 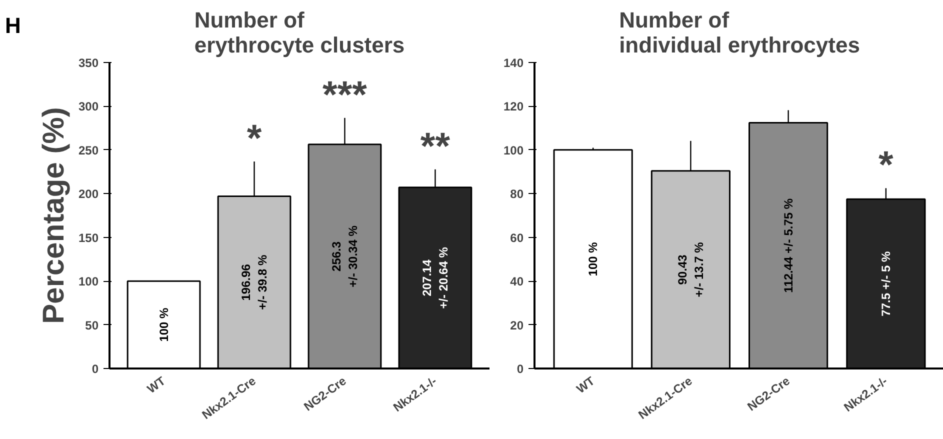 What do you see at coordinates (788, 245) in the screenshot?
I see `data-label: 112.44 +/- 5.75 %` at bounding box center [788, 245].